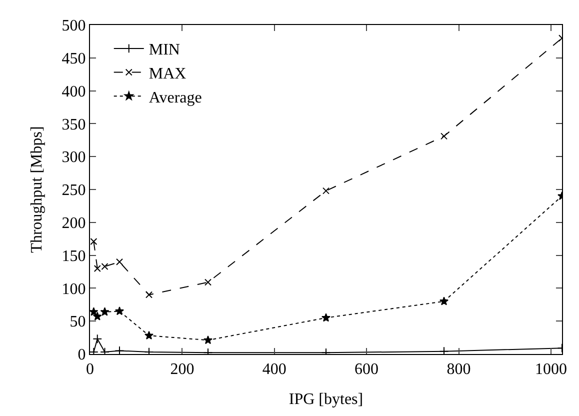  What do you see at coordinates (74, 289) in the screenshot?
I see `y-tick-label: 100` at bounding box center [74, 289].